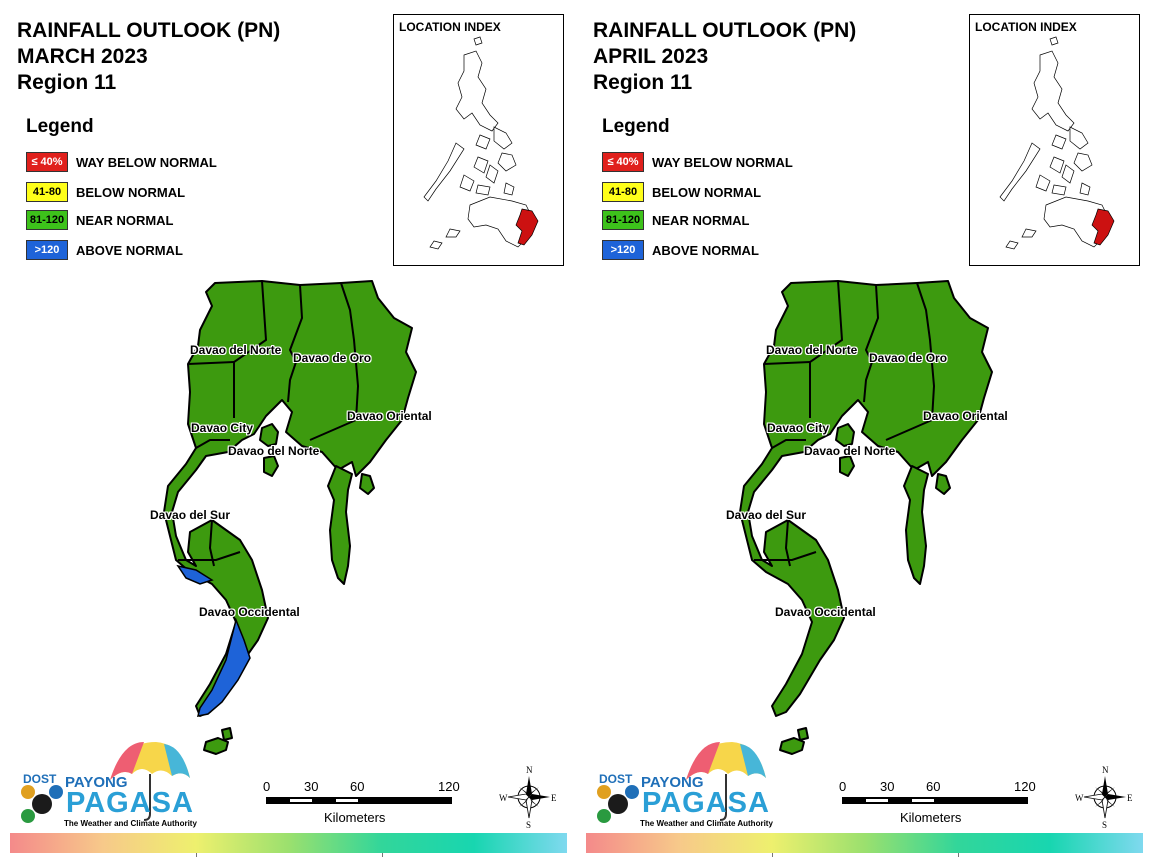 The image size is (1152, 864). I want to click on title-month: MARCH 2023, so click(82, 56).